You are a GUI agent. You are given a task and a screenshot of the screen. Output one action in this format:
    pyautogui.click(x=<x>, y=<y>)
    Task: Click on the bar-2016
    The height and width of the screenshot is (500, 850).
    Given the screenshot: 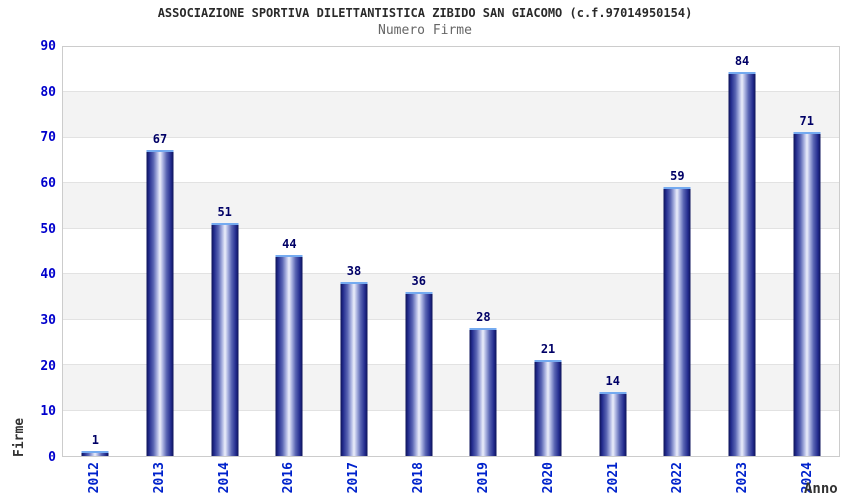 What is the action you would take?
    pyautogui.click(x=289, y=355)
    